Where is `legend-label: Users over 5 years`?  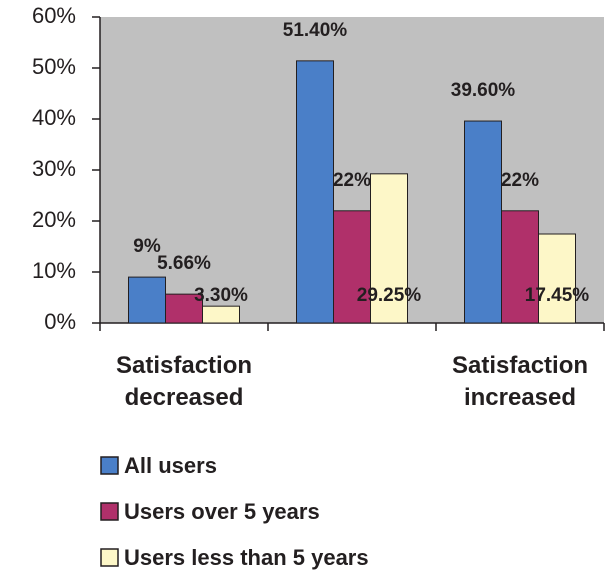 legend-label: Users over 5 years is located at coordinates (222, 511).